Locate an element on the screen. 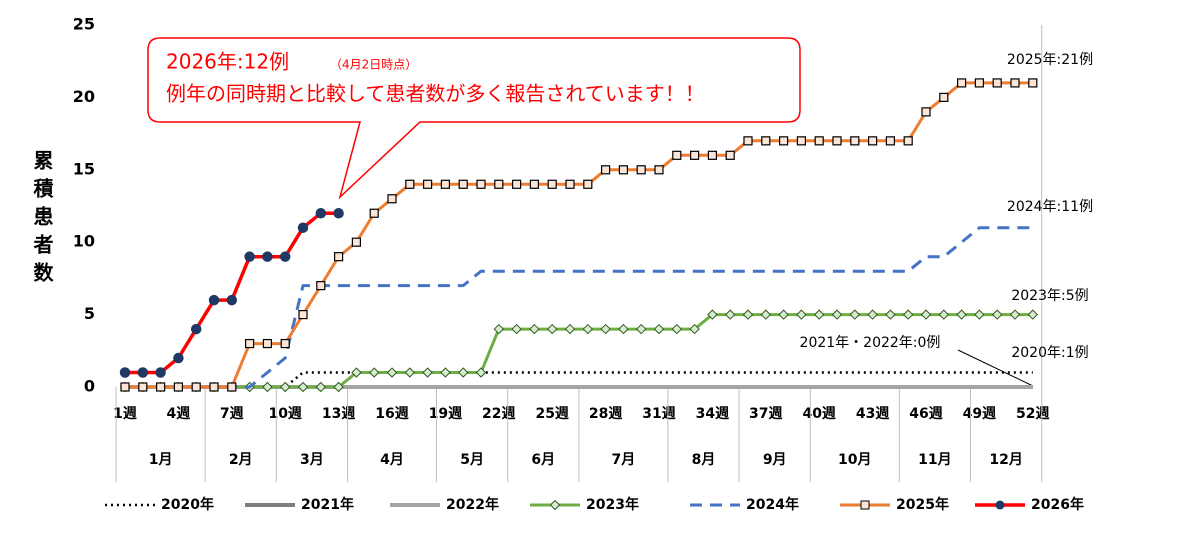 The height and width of the screenshot is (536, 1200). x-tick-label: 25週 is located at coordinates (551, 414).